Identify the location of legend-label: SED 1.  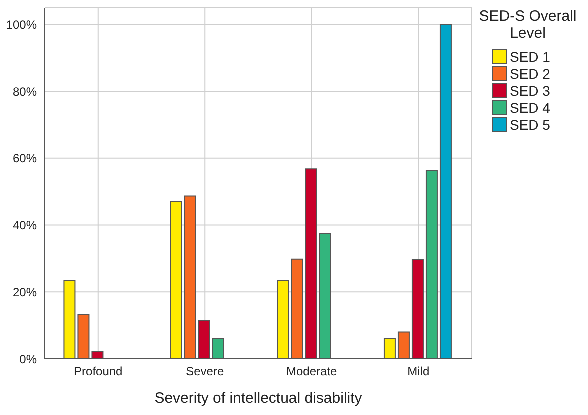
(530, 56).